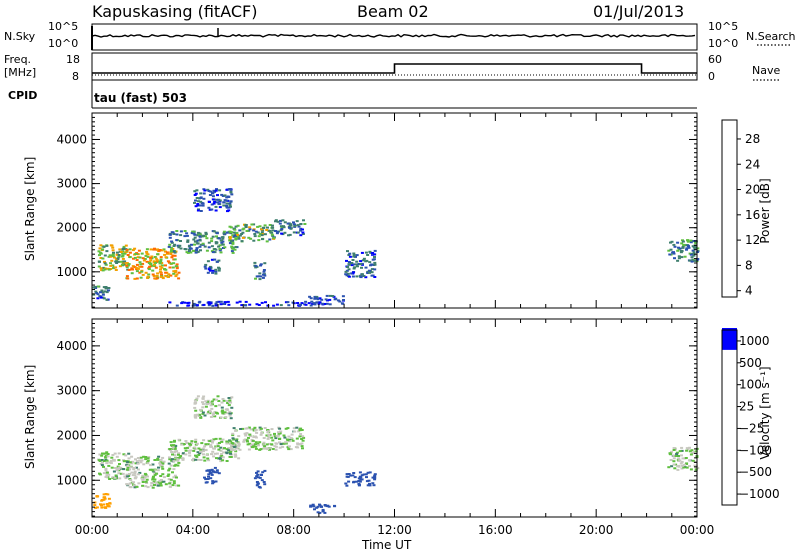  I want to click on velocity-cbar-tick-label: −500, so click(755, 472).